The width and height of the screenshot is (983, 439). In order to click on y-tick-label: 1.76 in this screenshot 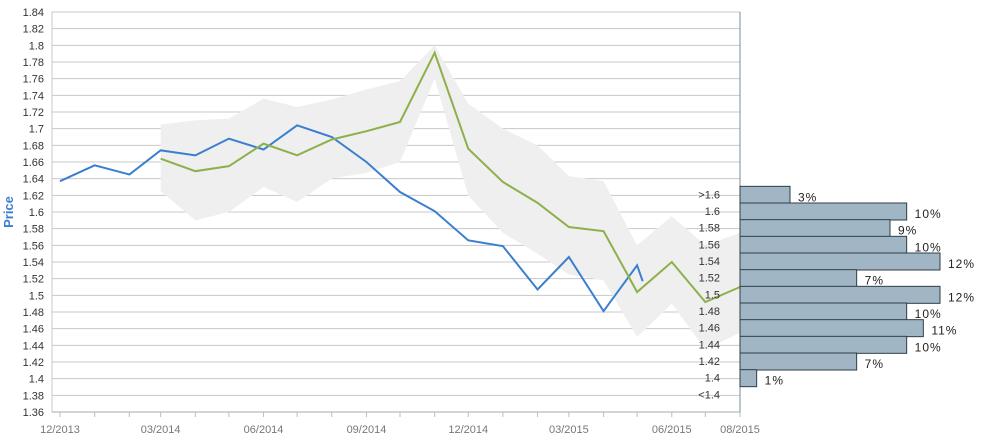, I will do `click(33, 80)`.